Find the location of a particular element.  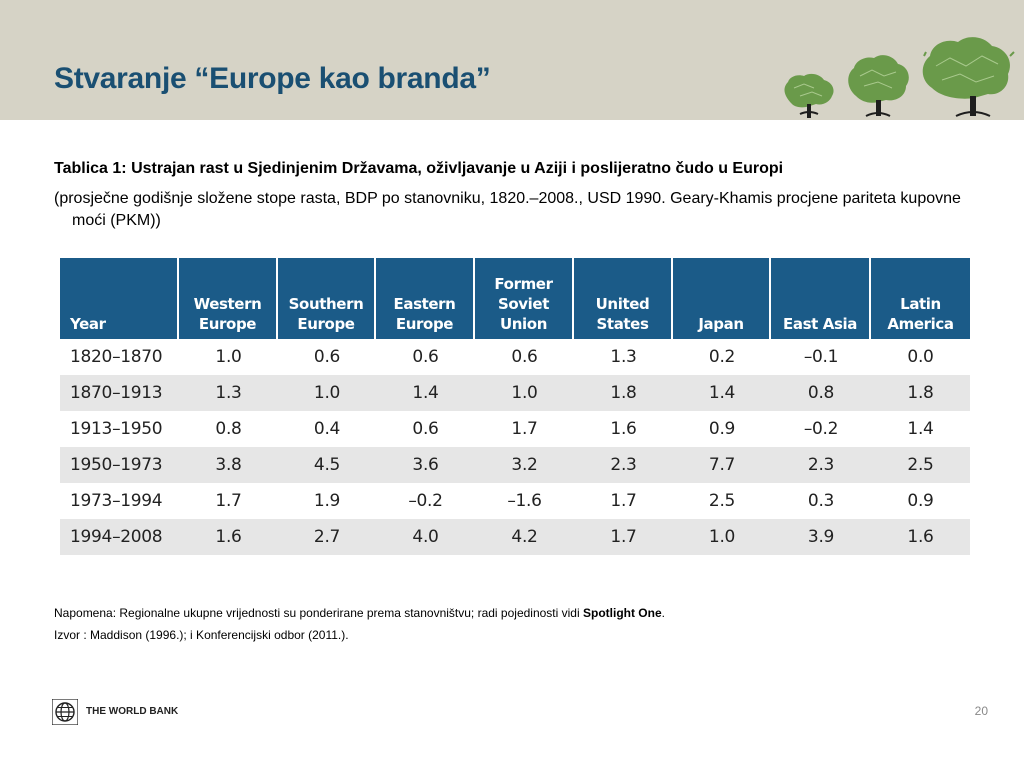

period-cell: 1870–1913 is located at coordinates (119, 393).